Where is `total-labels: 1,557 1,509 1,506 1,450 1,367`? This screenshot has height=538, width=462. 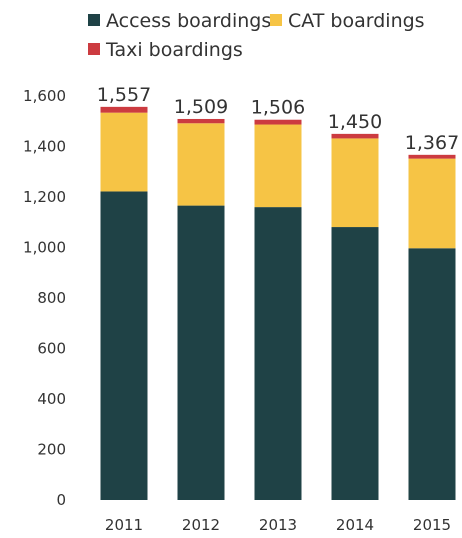 total-labels: 1,557 1,509 1,506 1,450 1,367 is located at coordinates (278, 119).